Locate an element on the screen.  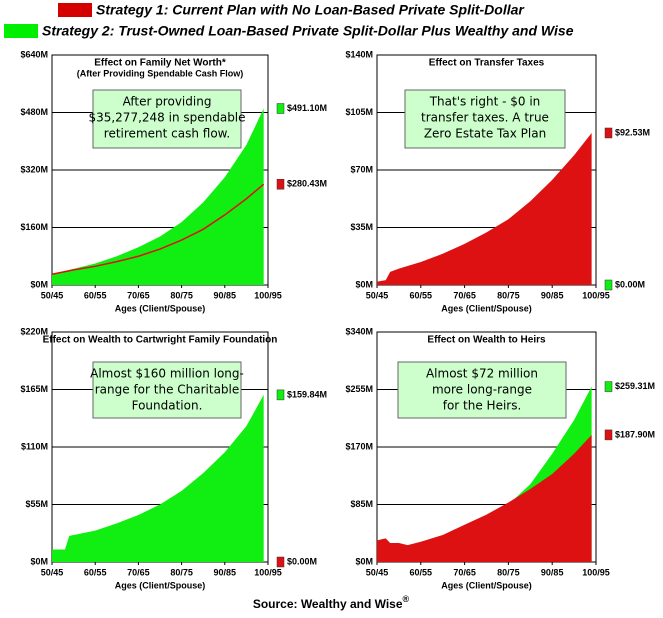
annotation-line: for the Heirs. is located at coordinates (482, 406).